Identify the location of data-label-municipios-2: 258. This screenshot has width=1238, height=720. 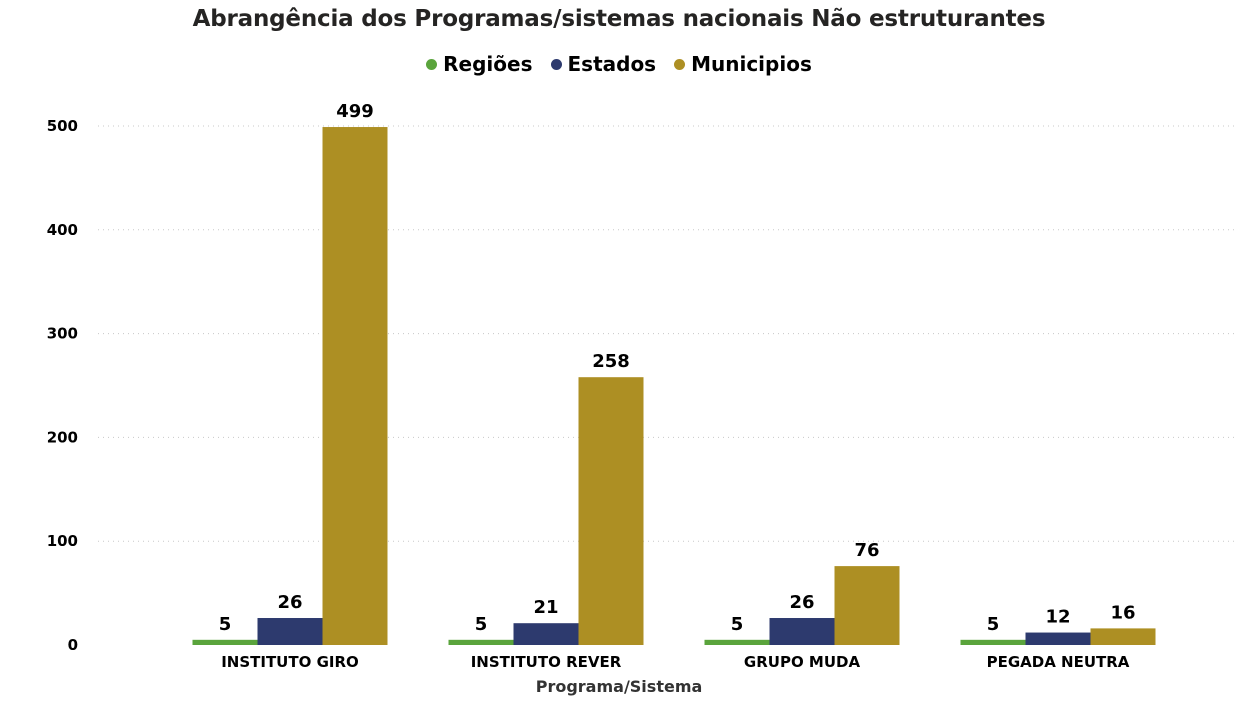
(611, 361).